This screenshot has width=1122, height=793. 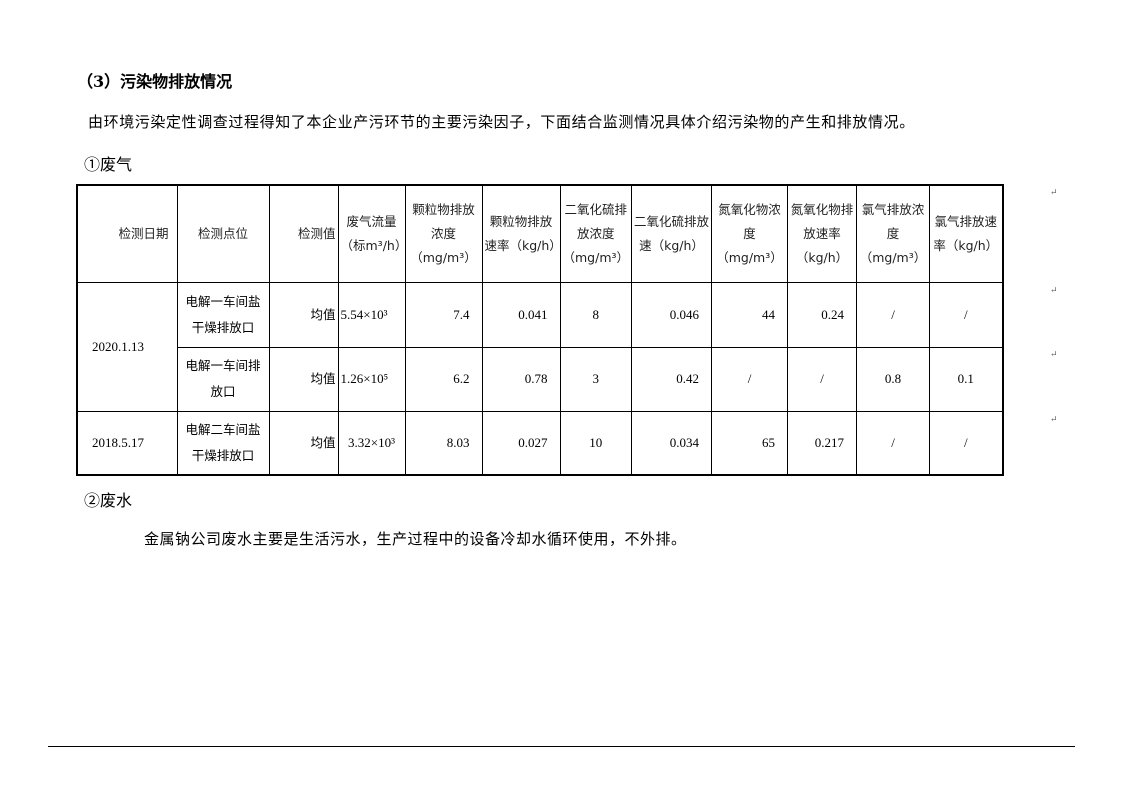 I want to click on waste-gas-title: ①废气, so click(x=108, y=164).